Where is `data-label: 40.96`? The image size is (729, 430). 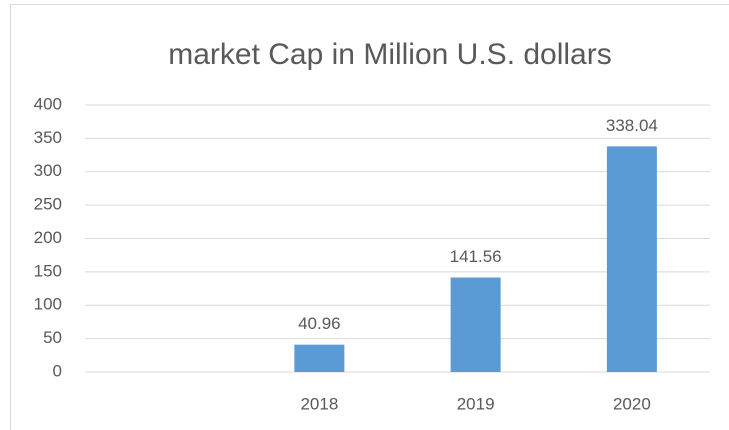
data-label: 40.96 is located at coordinates (319, 323).